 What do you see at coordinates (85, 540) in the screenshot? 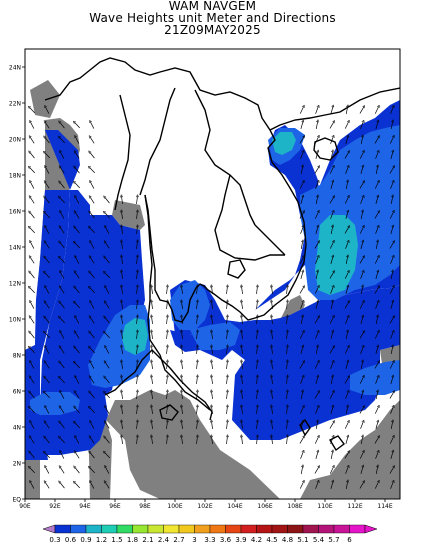
I see `colorbar-label: 0.9` at bounding box center [85, 540].